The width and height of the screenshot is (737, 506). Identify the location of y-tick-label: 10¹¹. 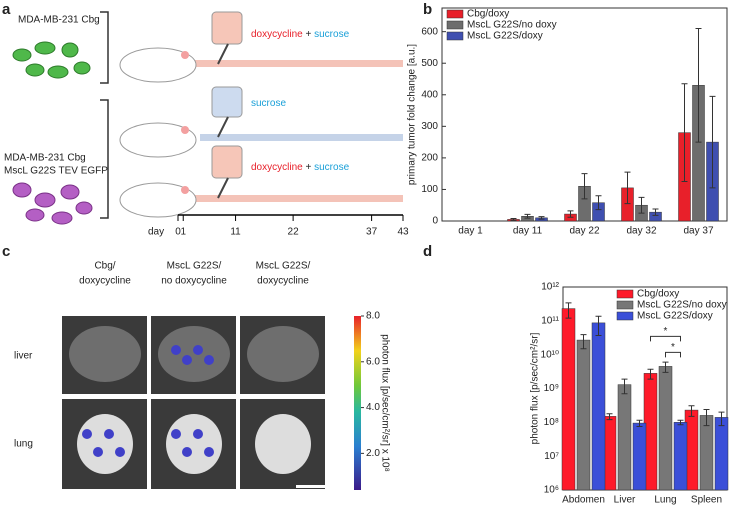
(550, 320).